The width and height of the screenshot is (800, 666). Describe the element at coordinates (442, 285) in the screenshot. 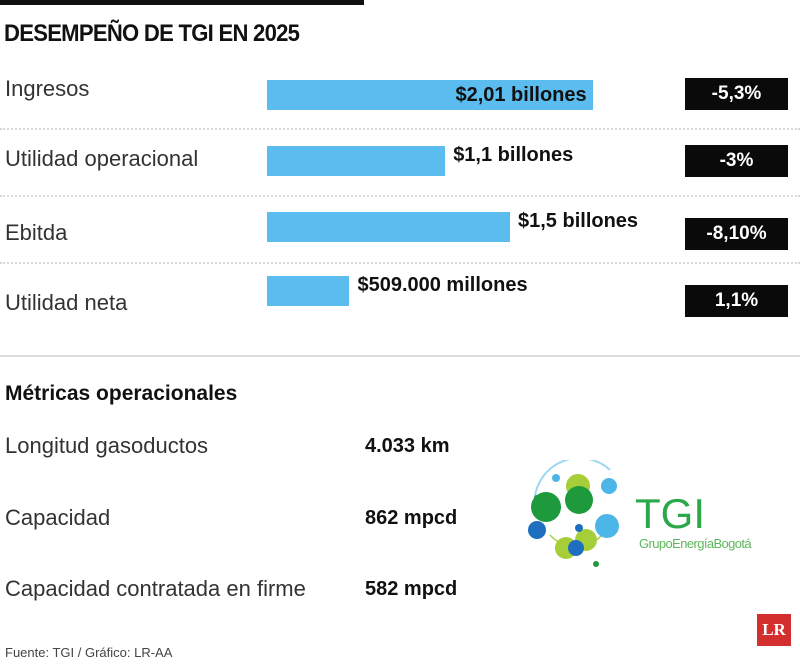

I see `data-label: $509.000 millones` at that location.